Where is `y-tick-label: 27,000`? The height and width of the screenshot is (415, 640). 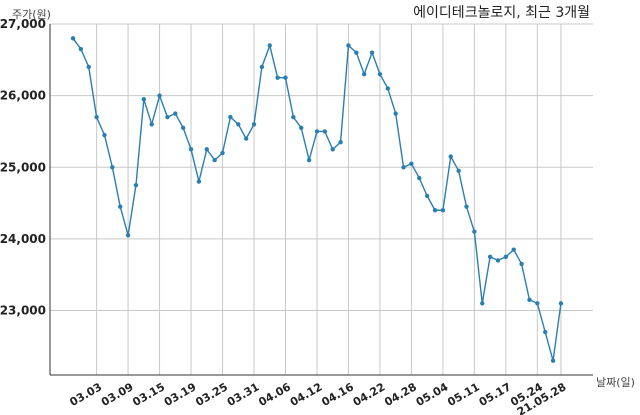
y-tick-label: 27,000 is located at coordinates (23, 24).